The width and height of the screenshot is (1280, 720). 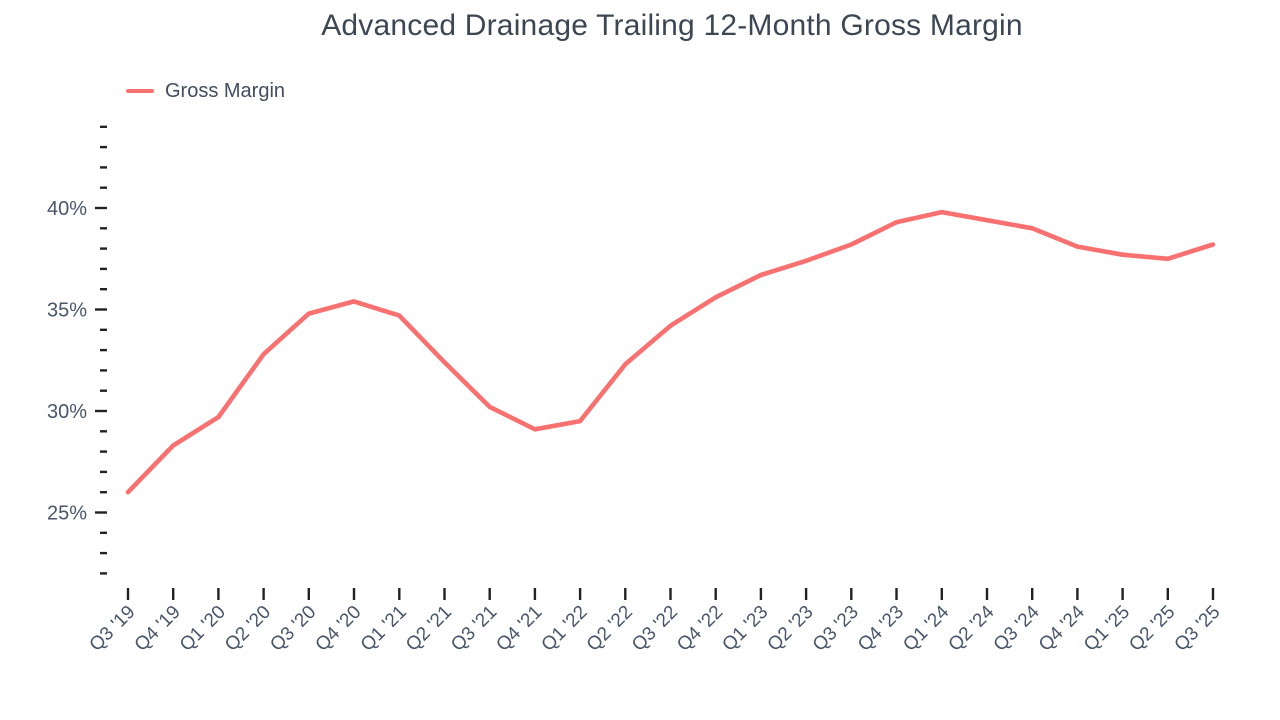 What do you see at coordinates (225, 90) in the screenshot?
I see `legend-label: Gross Margin` at bounding box center [225, 90].